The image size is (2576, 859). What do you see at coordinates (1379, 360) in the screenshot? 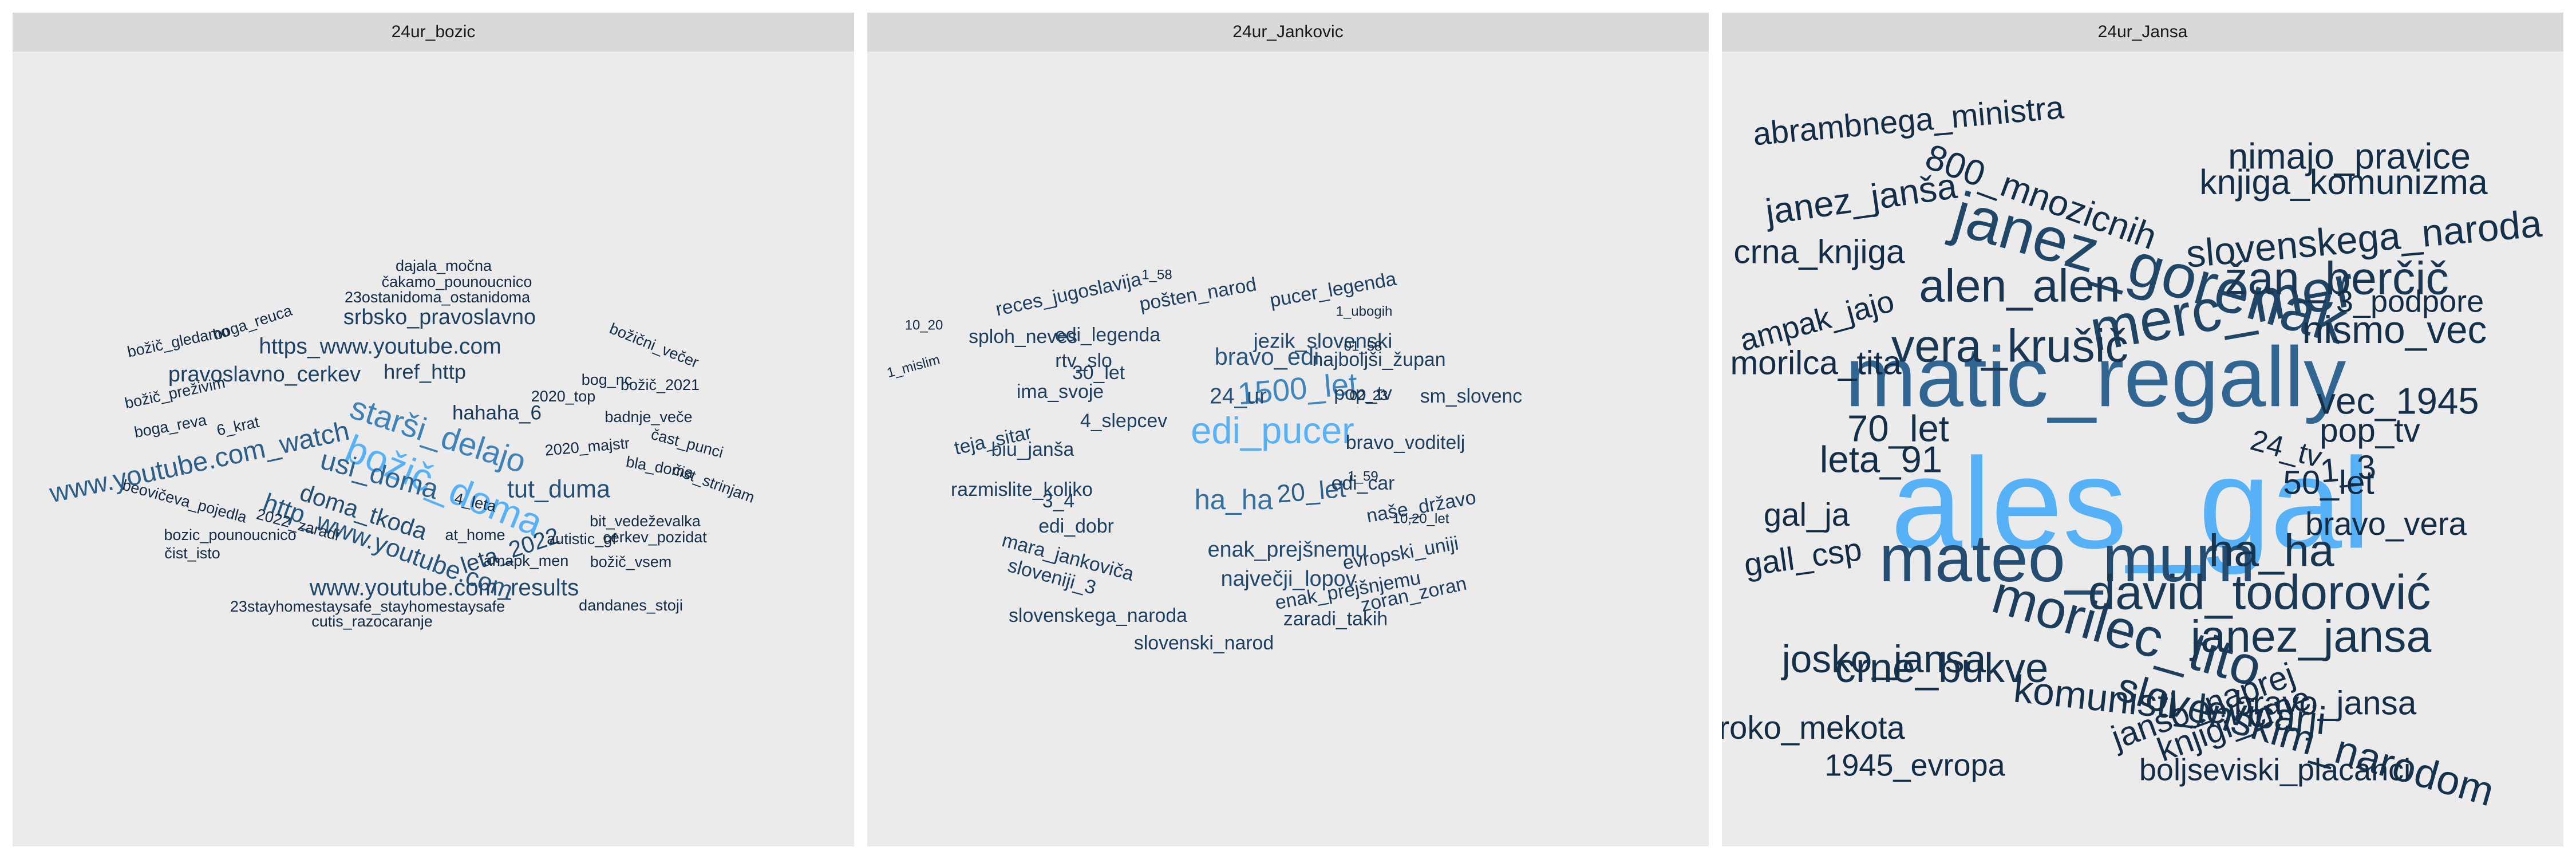
I see `word-label: najboljši_župan` at bounding box center [1379, 360].